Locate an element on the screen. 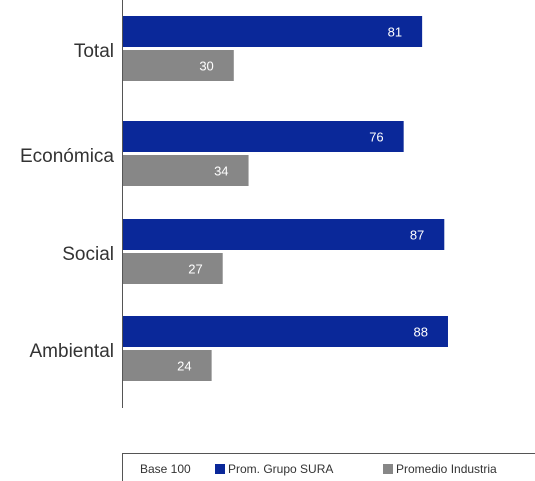  legend-label-industria: Promedio Industria is located at coordinates (446, 469).